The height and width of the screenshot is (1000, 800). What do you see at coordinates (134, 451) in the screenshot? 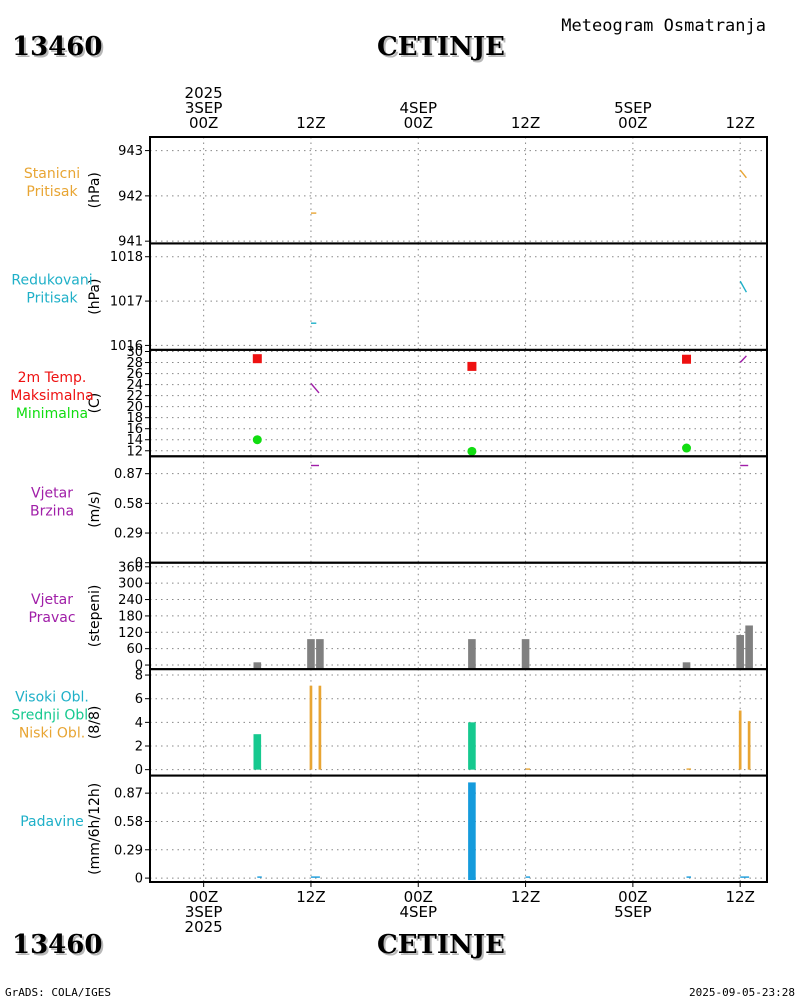
I see `y-tick-label: 12` at bounding box center [134, 451].